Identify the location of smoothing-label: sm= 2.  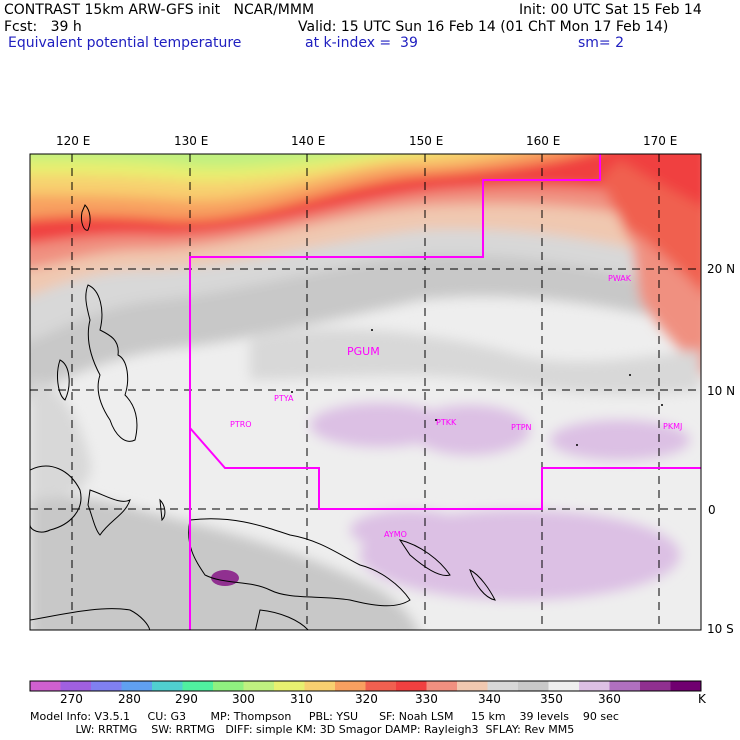
(601, 43).